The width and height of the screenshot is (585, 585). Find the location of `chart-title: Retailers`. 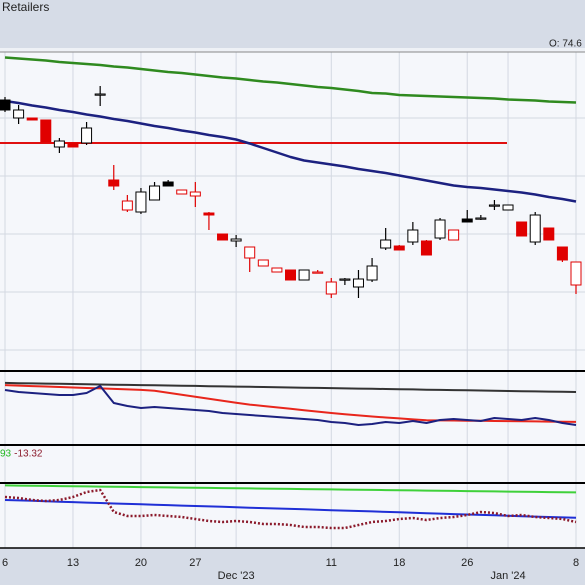

chart-title: Retailers is located at coordinates (25, 7).